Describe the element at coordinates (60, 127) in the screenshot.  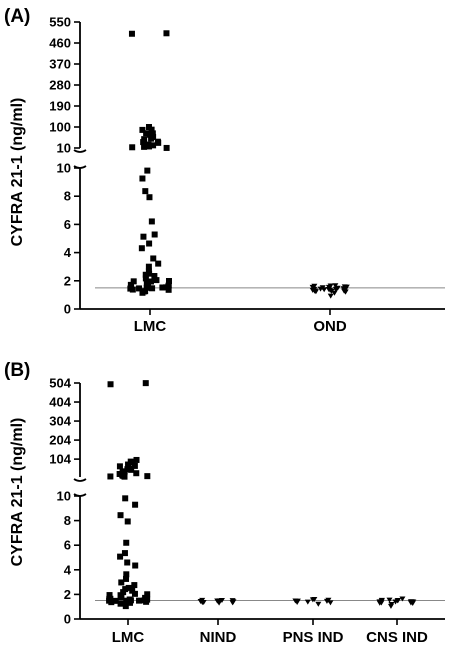
I see `y-tick-label-upper: 100` at that location.